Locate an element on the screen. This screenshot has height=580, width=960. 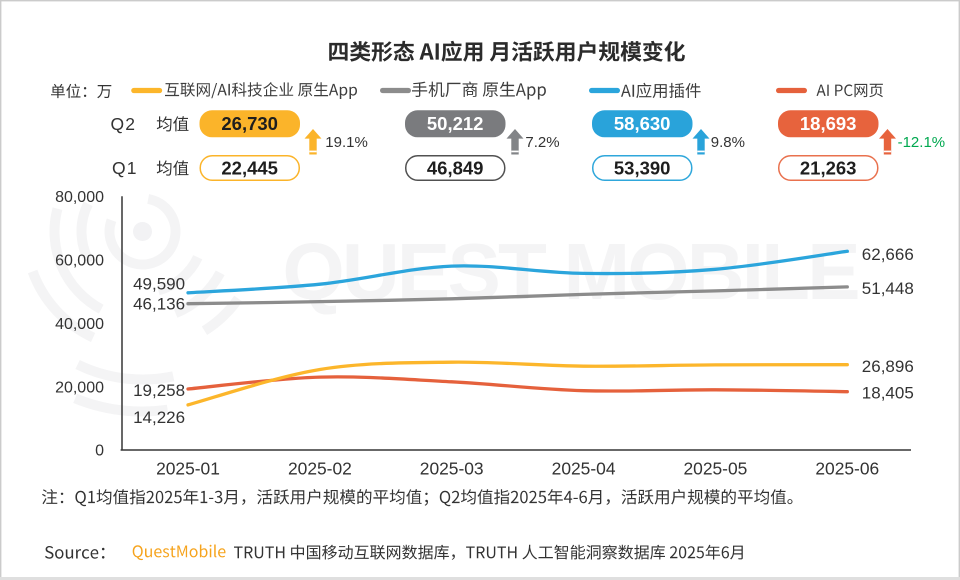
svg-text: 50,212 is located at coordinates (455, 123).